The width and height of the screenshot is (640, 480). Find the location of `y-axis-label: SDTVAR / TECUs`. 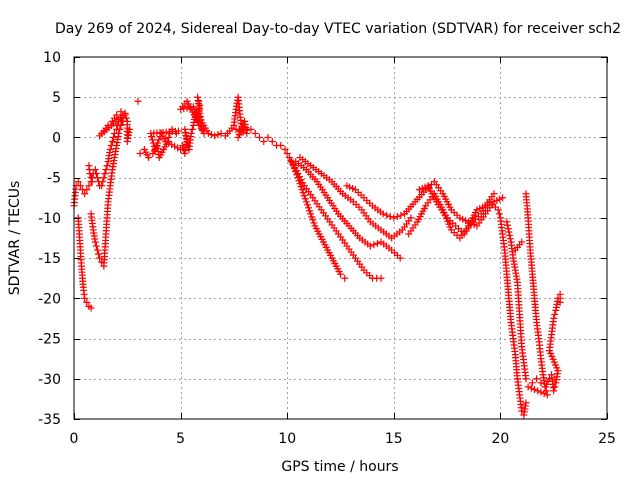

y-axis-label: SDTVAR / TECUs is located at coordinates (15, 238).